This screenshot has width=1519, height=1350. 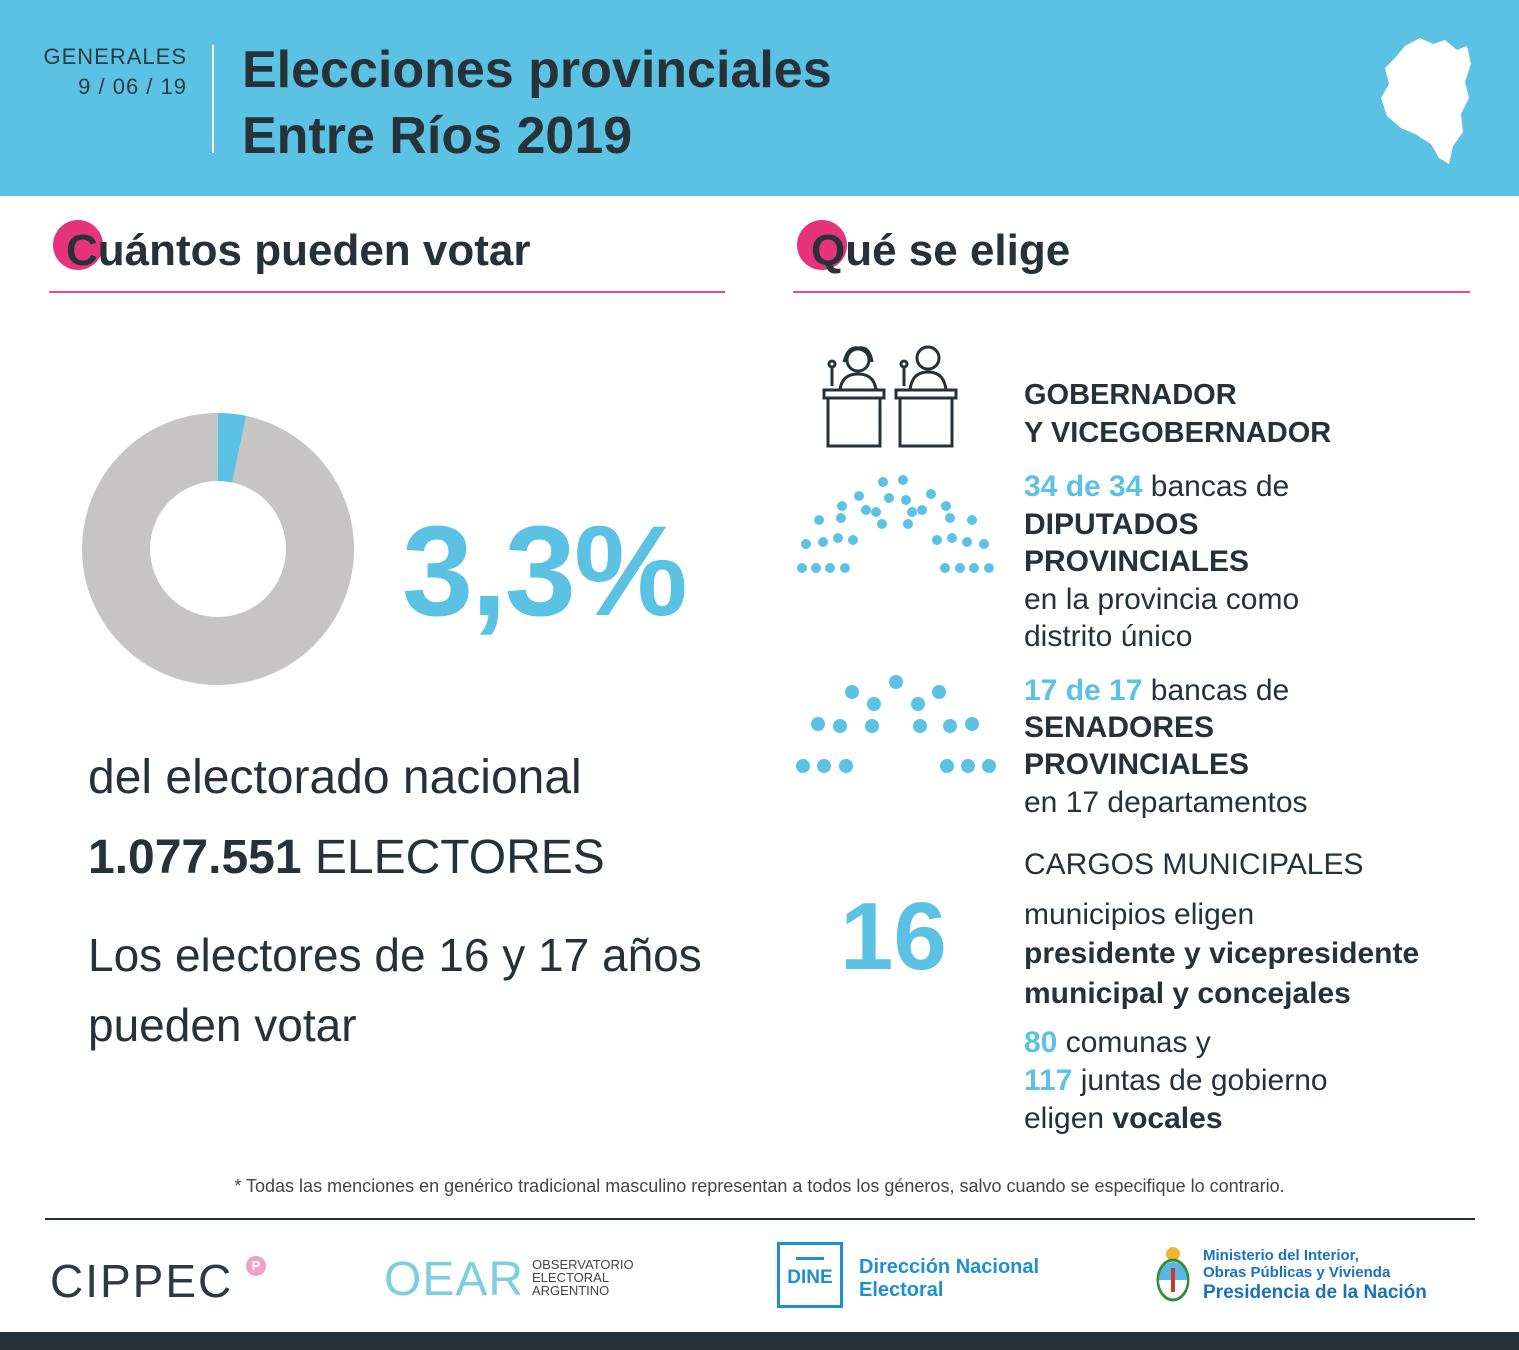 What do you see at coordinates (1130, 395) in the screenshot?
I see `gov-line1: GOBERNADOR` at bounding box center [1130, 395].